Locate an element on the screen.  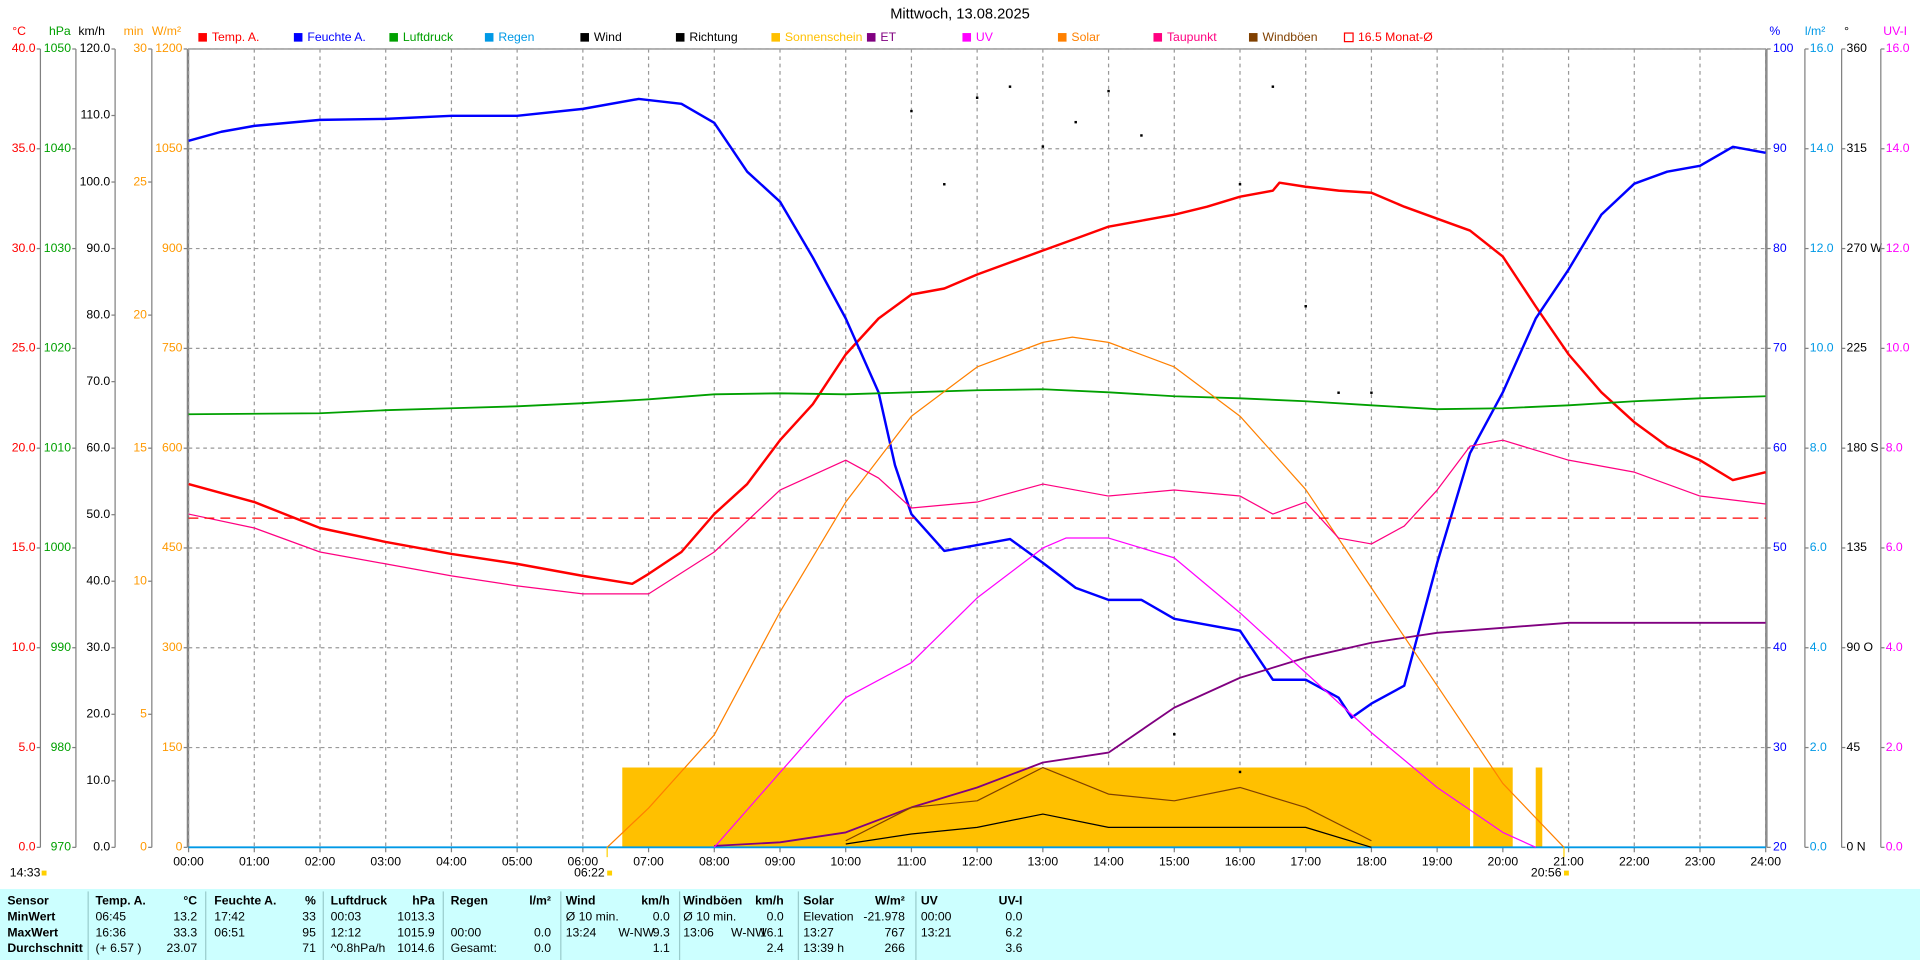
y-tick-label: 5 is located at coordinates (143, 714).